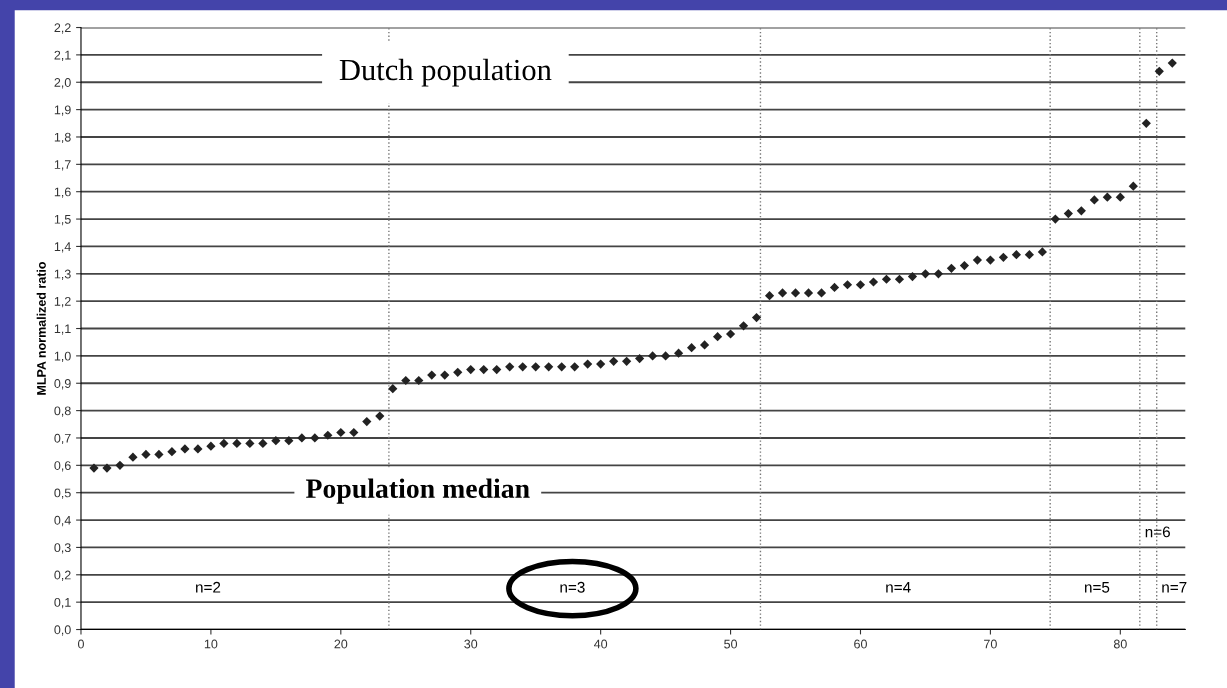  I want to click on y-tick-label: 0,0, so click(62, 630).